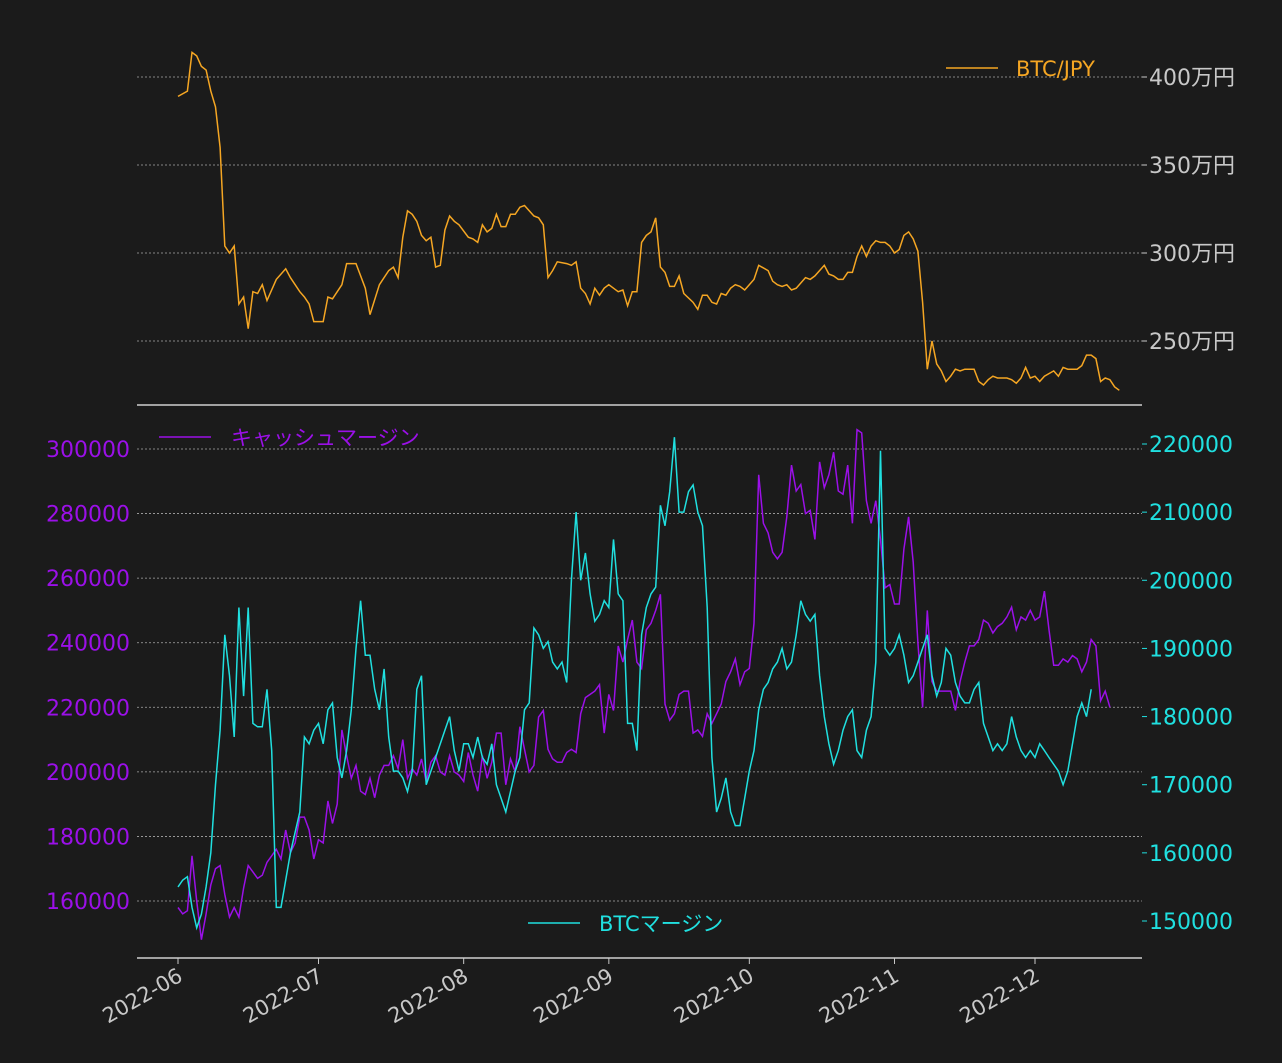 This screenshot has height=1063, width=1282. What do you see at coordinates (1188, 210) in the screenshot?
I see `top-y-axis: 250万円 300万円 350万円 400万円` at bounding box center [1188, 210].